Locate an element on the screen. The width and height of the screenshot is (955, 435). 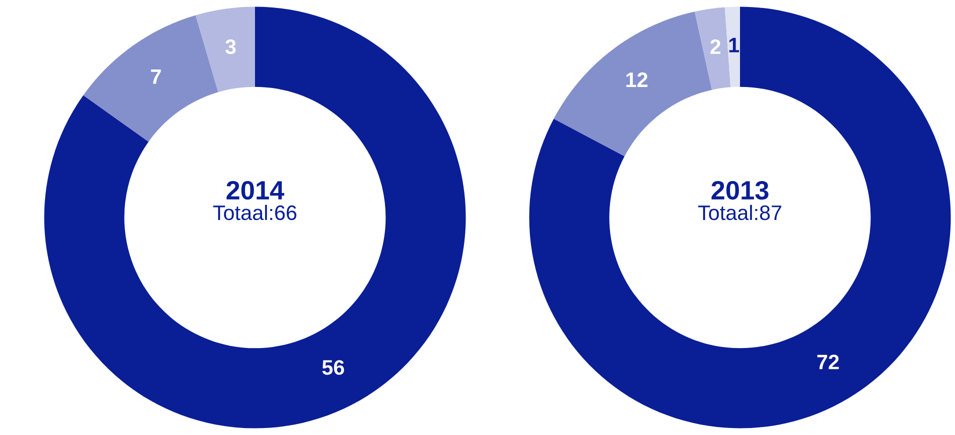
text: Totaal:66 is located at coordinates (254, 212).